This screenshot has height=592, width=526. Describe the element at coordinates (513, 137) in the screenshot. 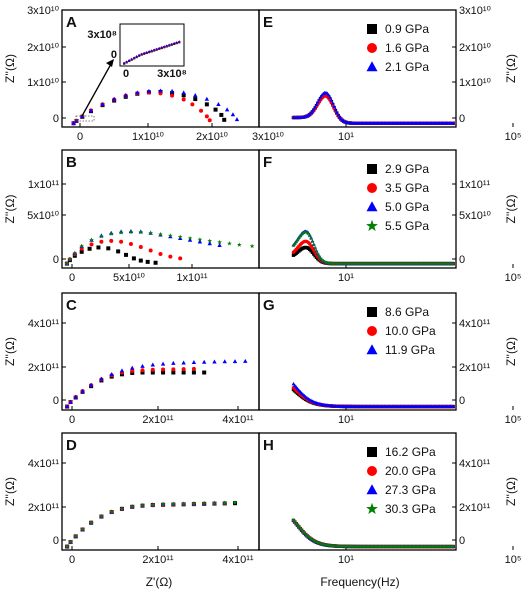

I see `x-tick-label: 10⁵` at that location.